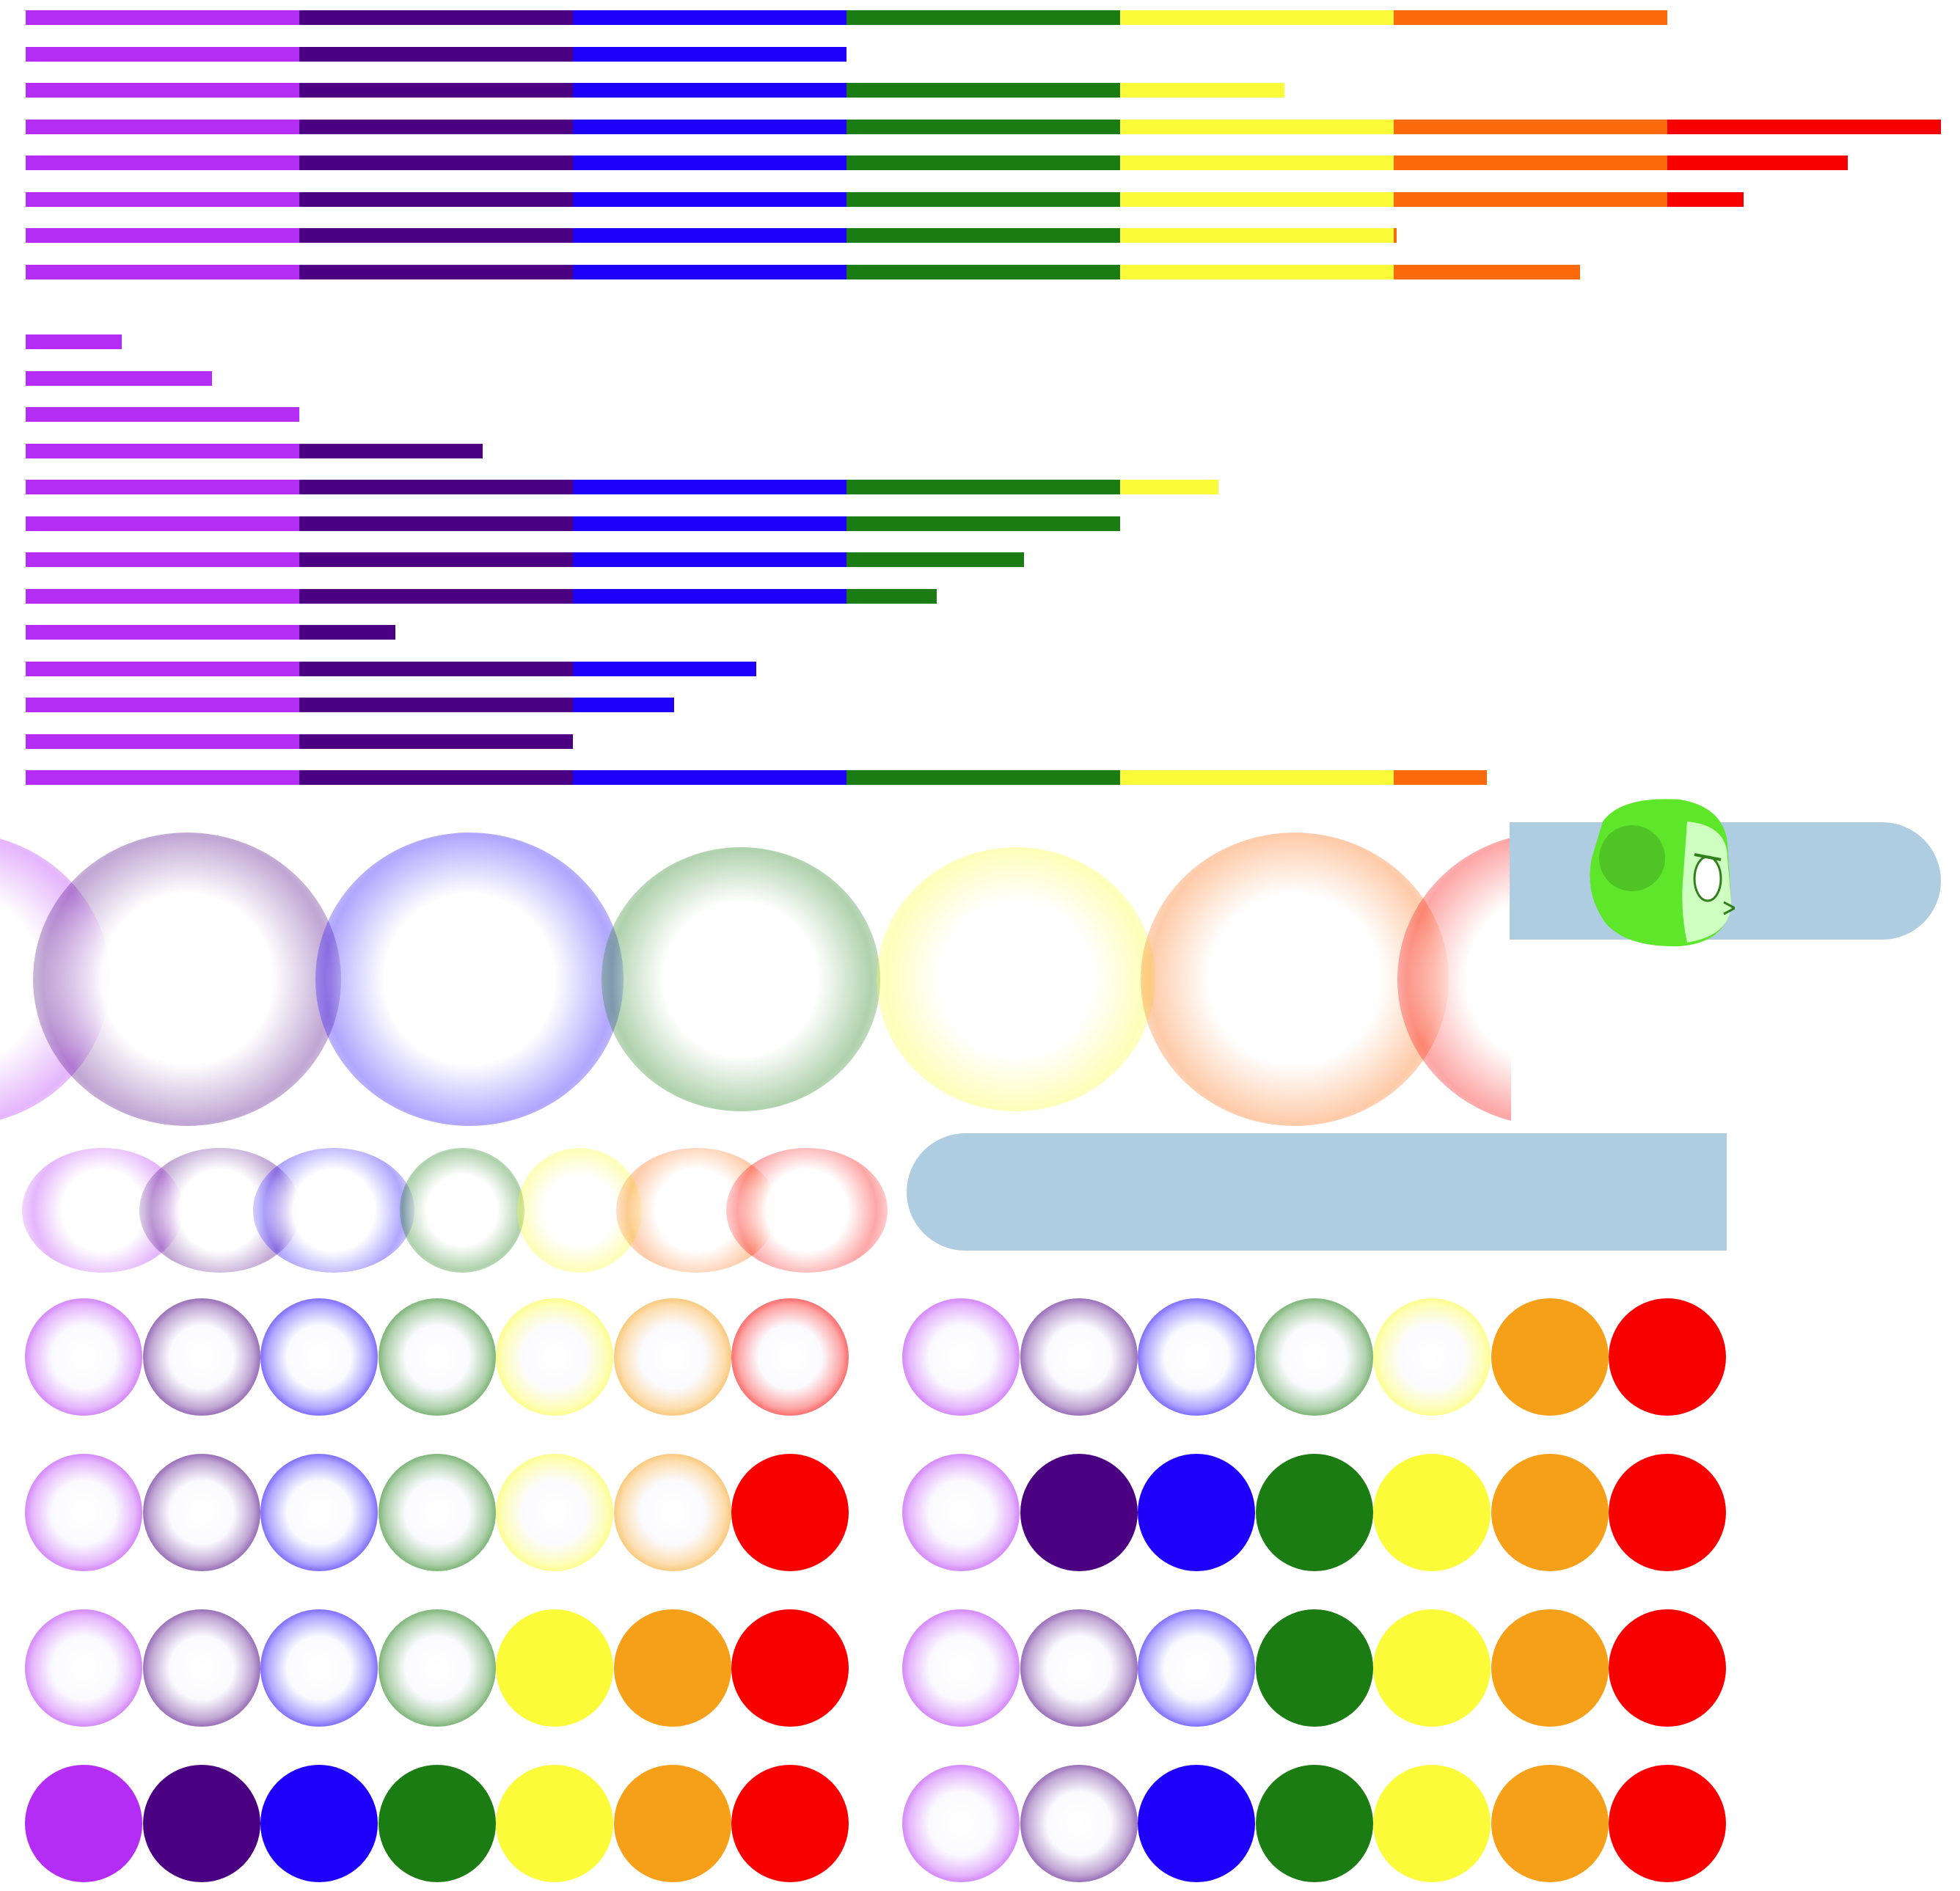 This screenshot has width=1960, height=1891. What do you see at coordinates (1657, 871) in the screenshot?
I see `green-character-head-icon` at bounding box center [1657, 871].